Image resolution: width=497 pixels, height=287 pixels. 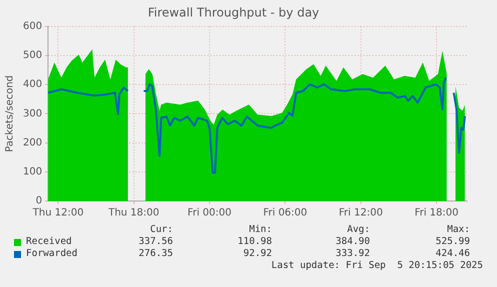 What do you see at coordinates (39, 201) in the screenshot?
I see `y-tick-label: 0` at bounding box center [39, 201].